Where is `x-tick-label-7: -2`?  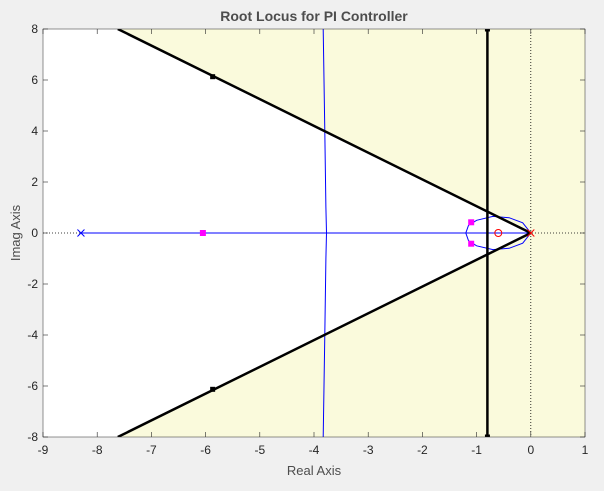
x-tick-label-7: -2 is located at coordinates (422, 450).